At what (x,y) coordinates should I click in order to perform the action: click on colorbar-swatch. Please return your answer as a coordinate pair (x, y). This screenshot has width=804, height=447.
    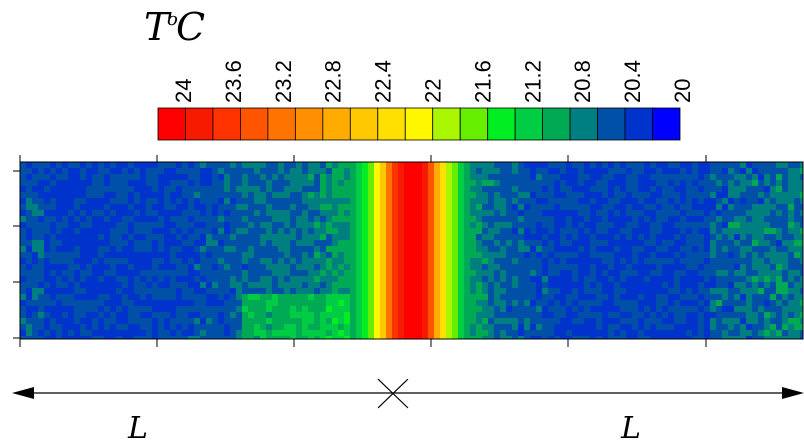
    Looking at the image, I should click on (528, 124).